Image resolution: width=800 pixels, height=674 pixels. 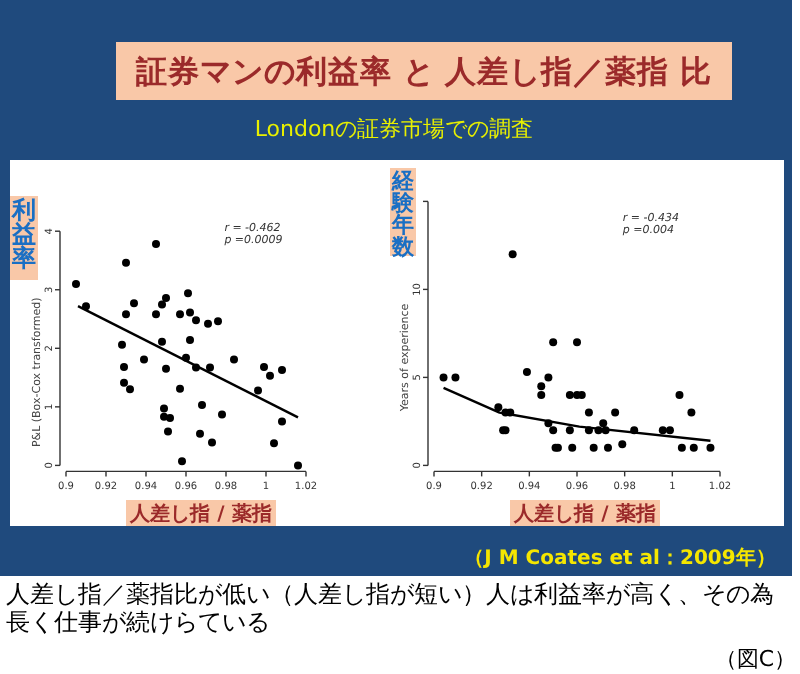 I want to click on text: Londonの証券市場での調査, so click(x=394, y=129).